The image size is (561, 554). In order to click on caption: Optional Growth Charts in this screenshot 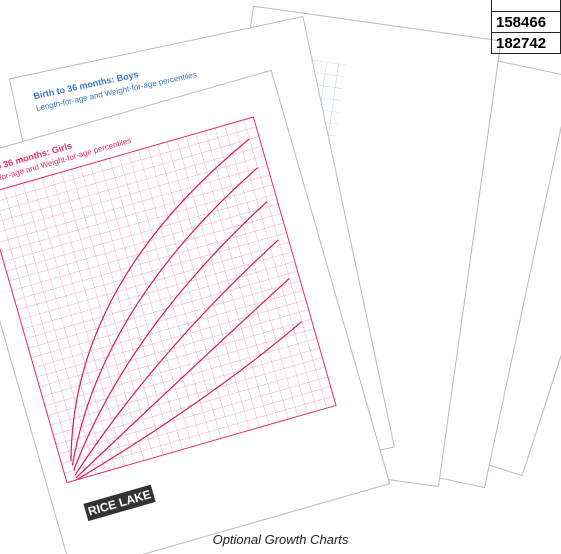, I will do `click(280, 539)`.